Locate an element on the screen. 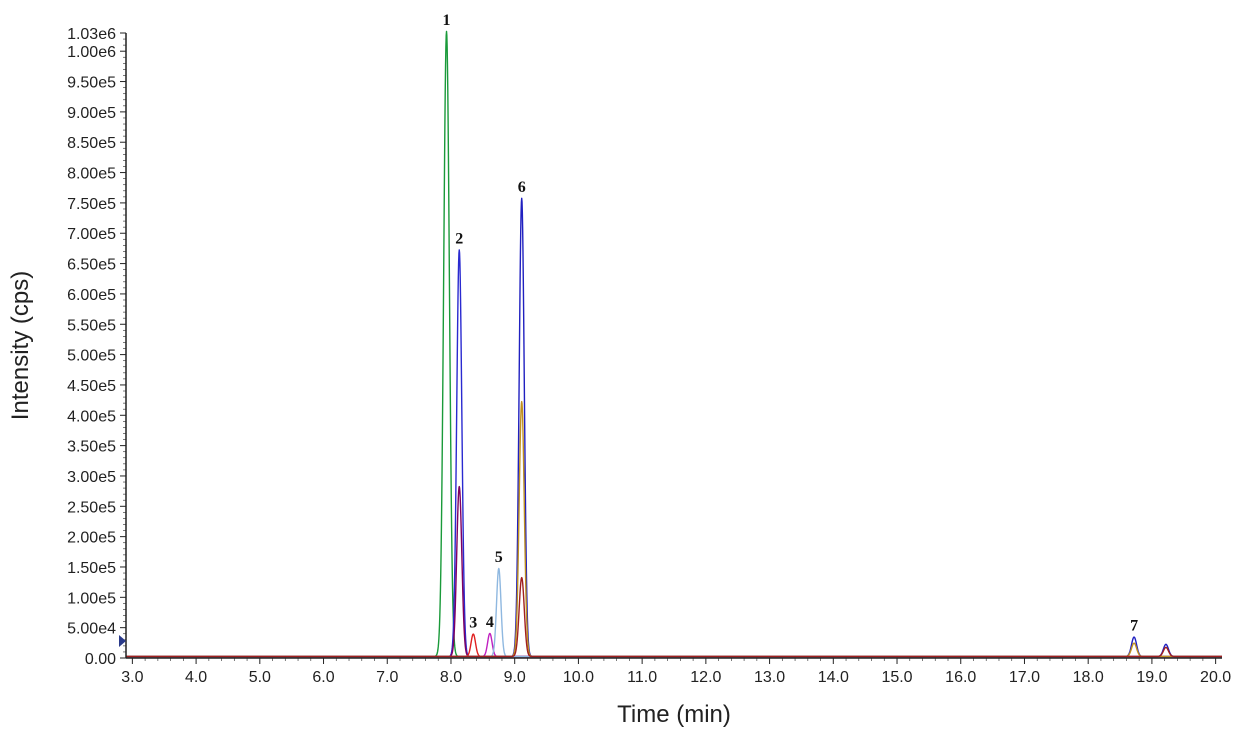 The height and width of the screenshot is (733, 1233). y-tick-label: 1.50e5 is located at coordinates (91, 568).